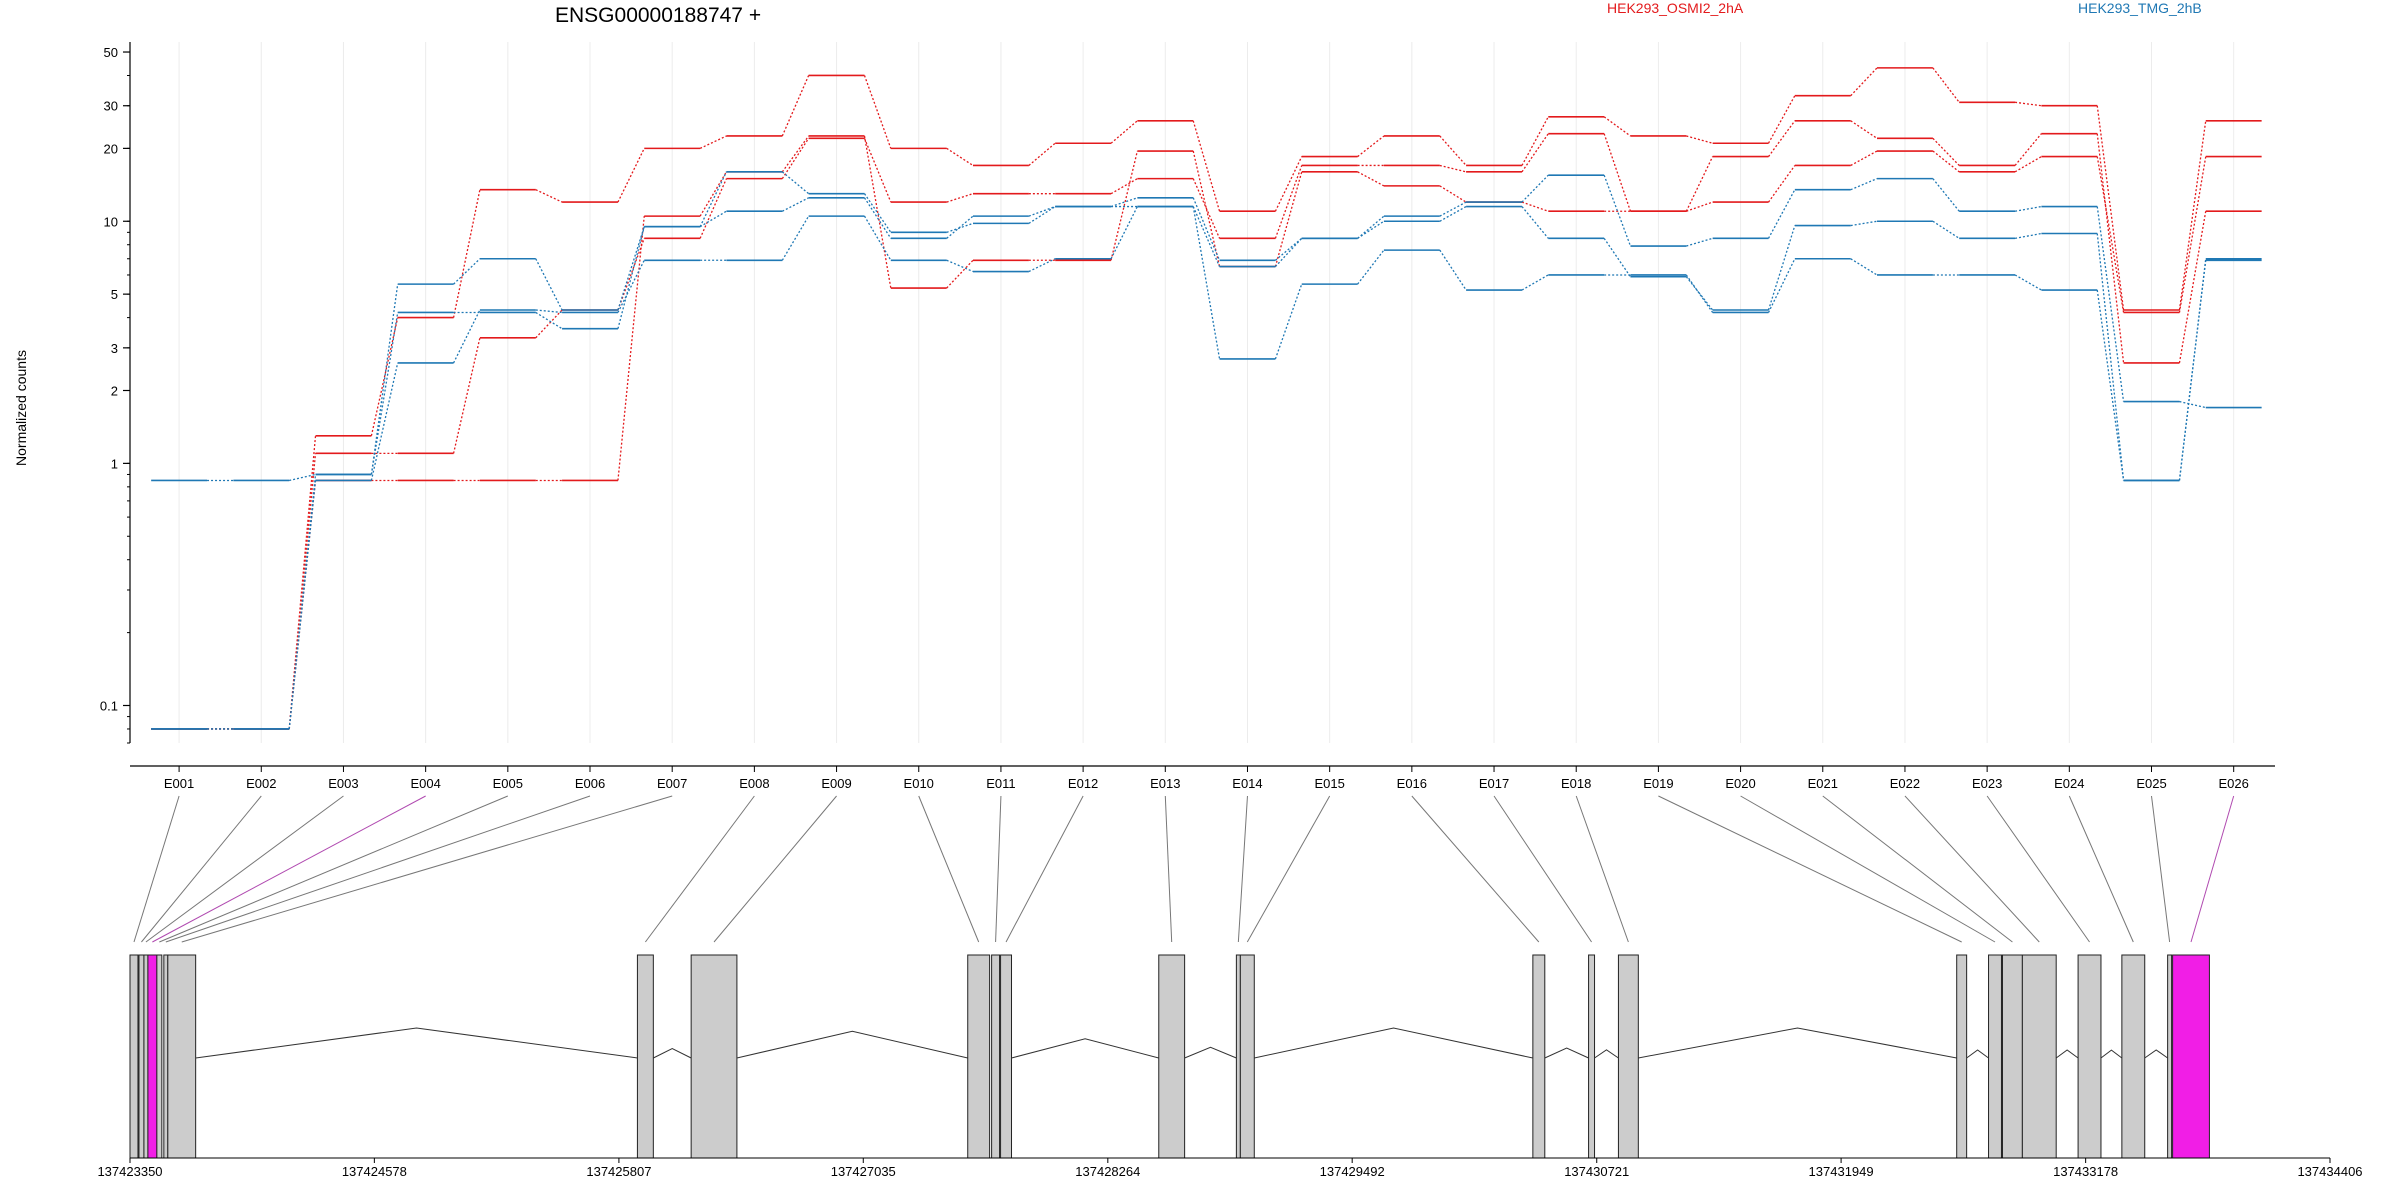  What do you see at coordinates (863, 1171) in the screenshot?
I see `genomic-tick-label: 137427035` at bounding box center [863, 1171].